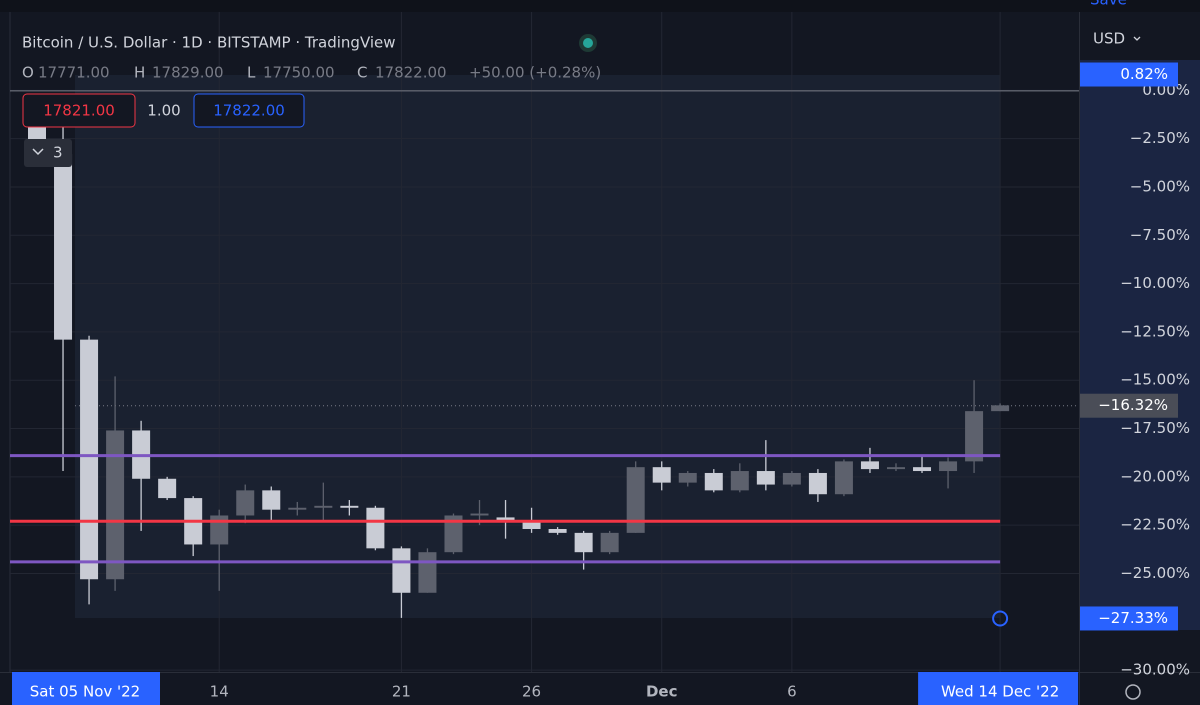 Image resolution: width=1200 pixels, height=705 pixels. I want to click on ohlc-label: L, so click(251, 73).